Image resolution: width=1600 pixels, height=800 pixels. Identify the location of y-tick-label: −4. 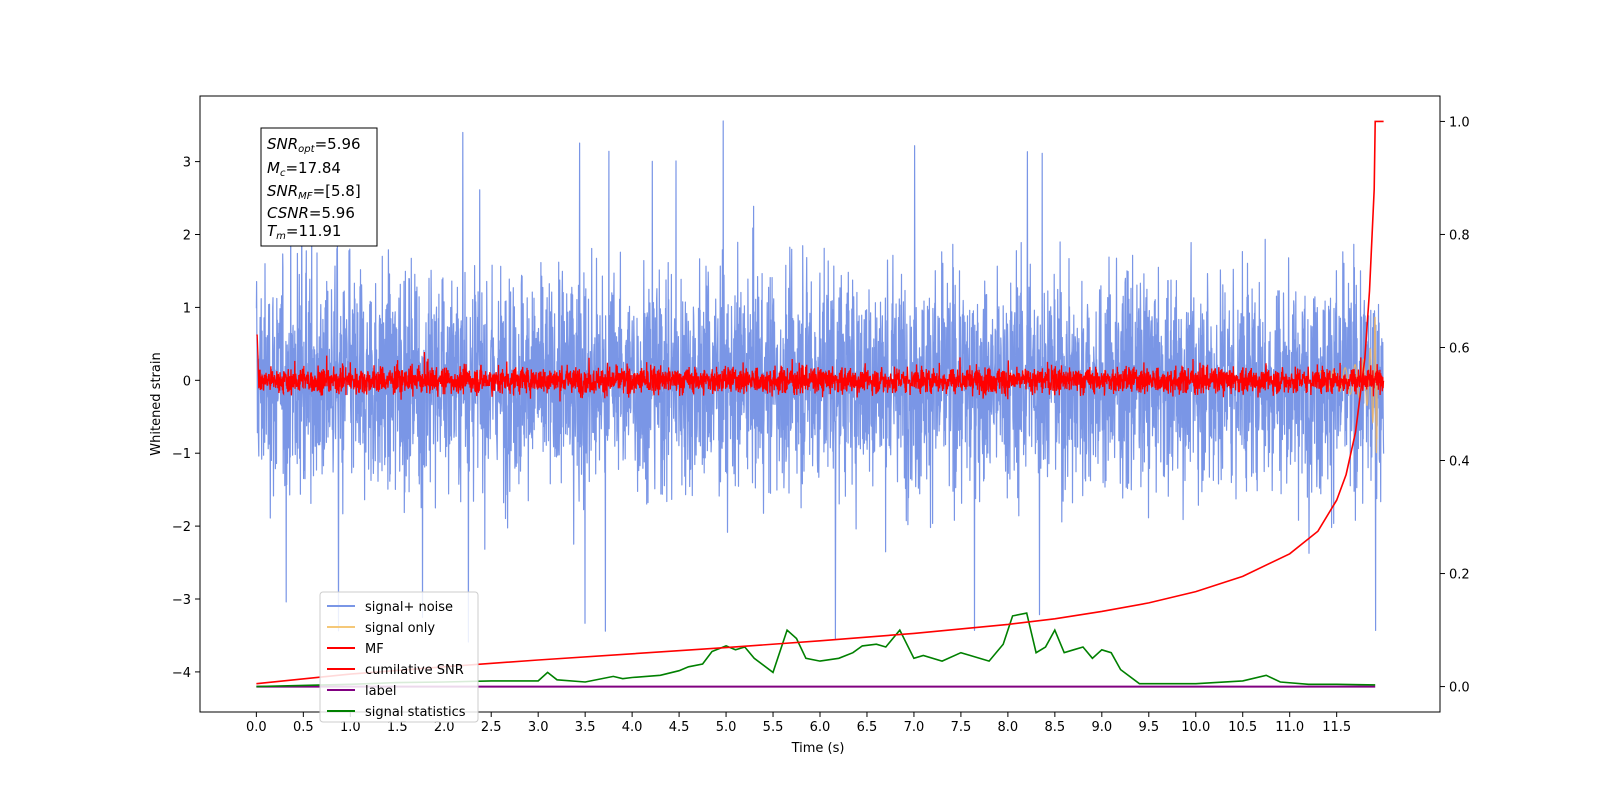
(181, 673).